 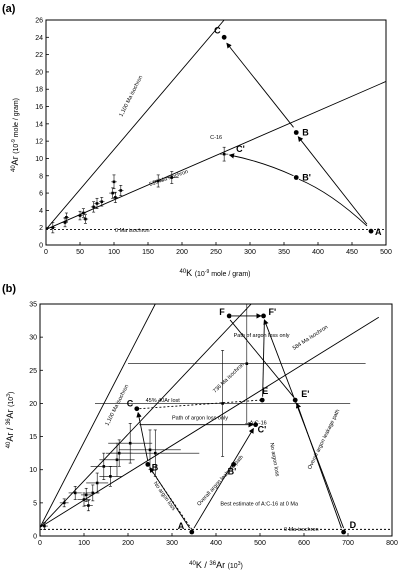 What do you see at coordinates (39, 55) in the screenshot?
I see `y-tick-label: 22` at bounding box center [39, 55].